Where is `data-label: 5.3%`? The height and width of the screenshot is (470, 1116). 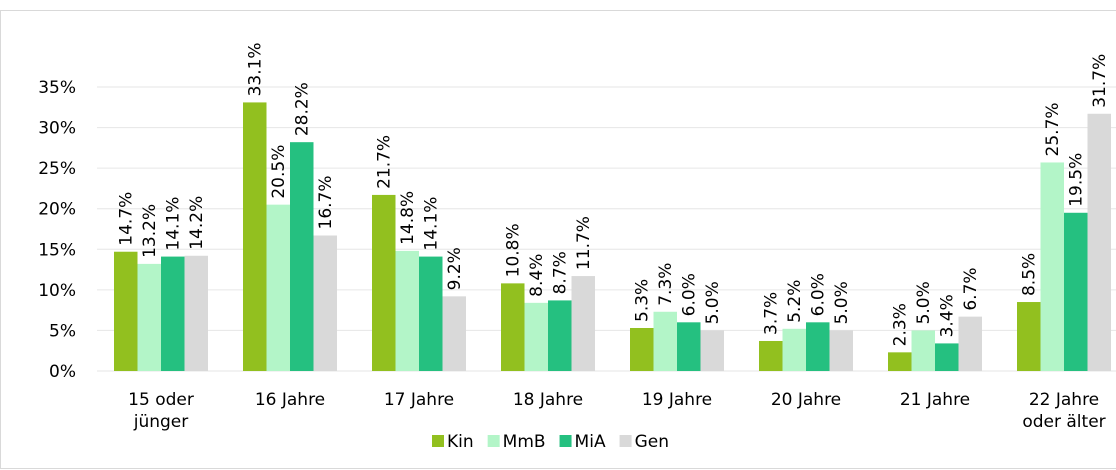 data-label: 5.3% is located at coordinates (643, 300).